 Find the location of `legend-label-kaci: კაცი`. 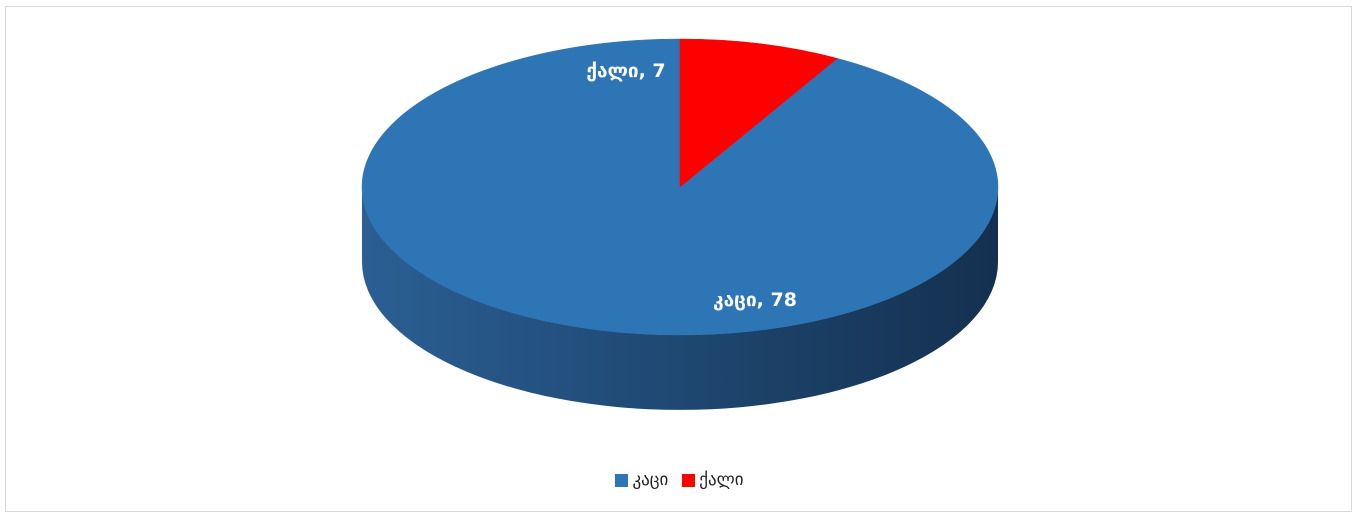

legend-label-kaci: კაცი is located at coordinates (650, 480).